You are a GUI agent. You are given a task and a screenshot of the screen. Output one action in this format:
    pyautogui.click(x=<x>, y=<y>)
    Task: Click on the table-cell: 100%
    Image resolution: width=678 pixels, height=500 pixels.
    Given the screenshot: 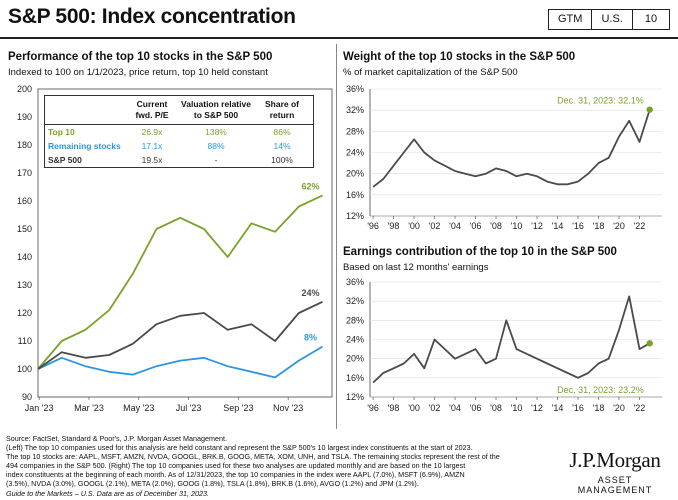 What is the action you would take?
    pyautogui.click(x=282, y=160)
    